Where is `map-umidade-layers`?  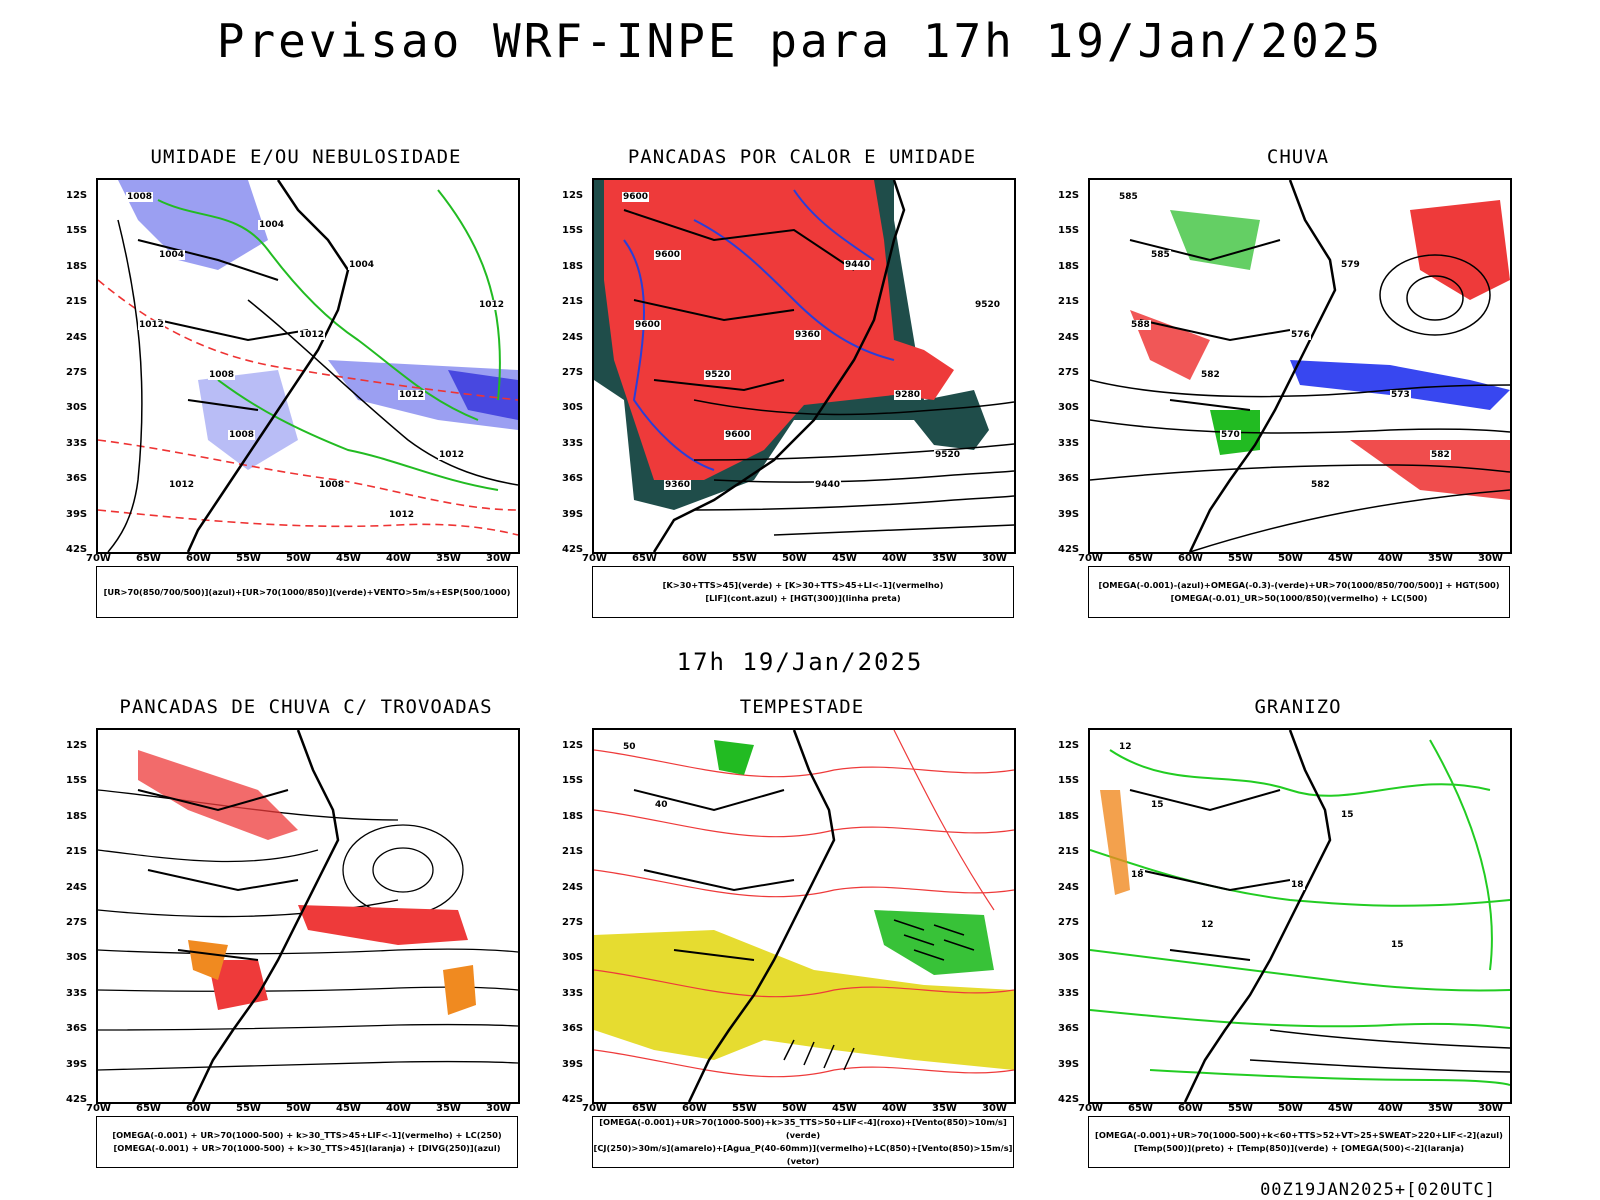
map-umidade-layers is located at coordinates (308, 366).